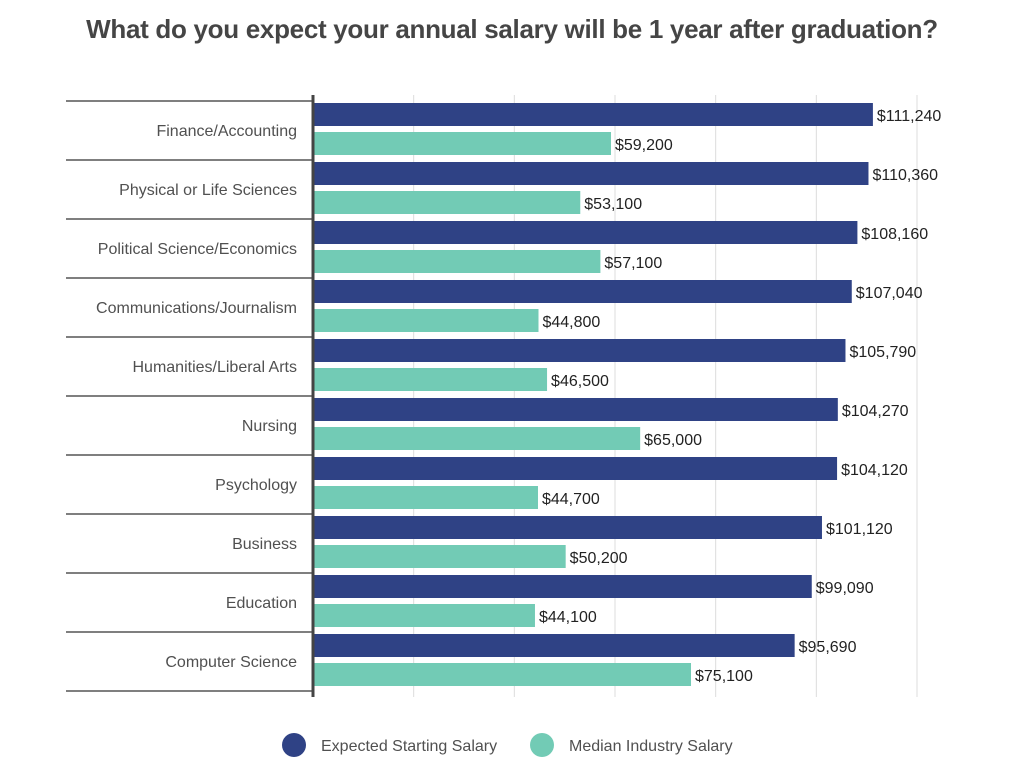  What do you see at coordinates (409, 746) in the screenshot?
I see `legend-label-expected-starting-salary: Expected Starting Salary` at bounding box center [409, 746].